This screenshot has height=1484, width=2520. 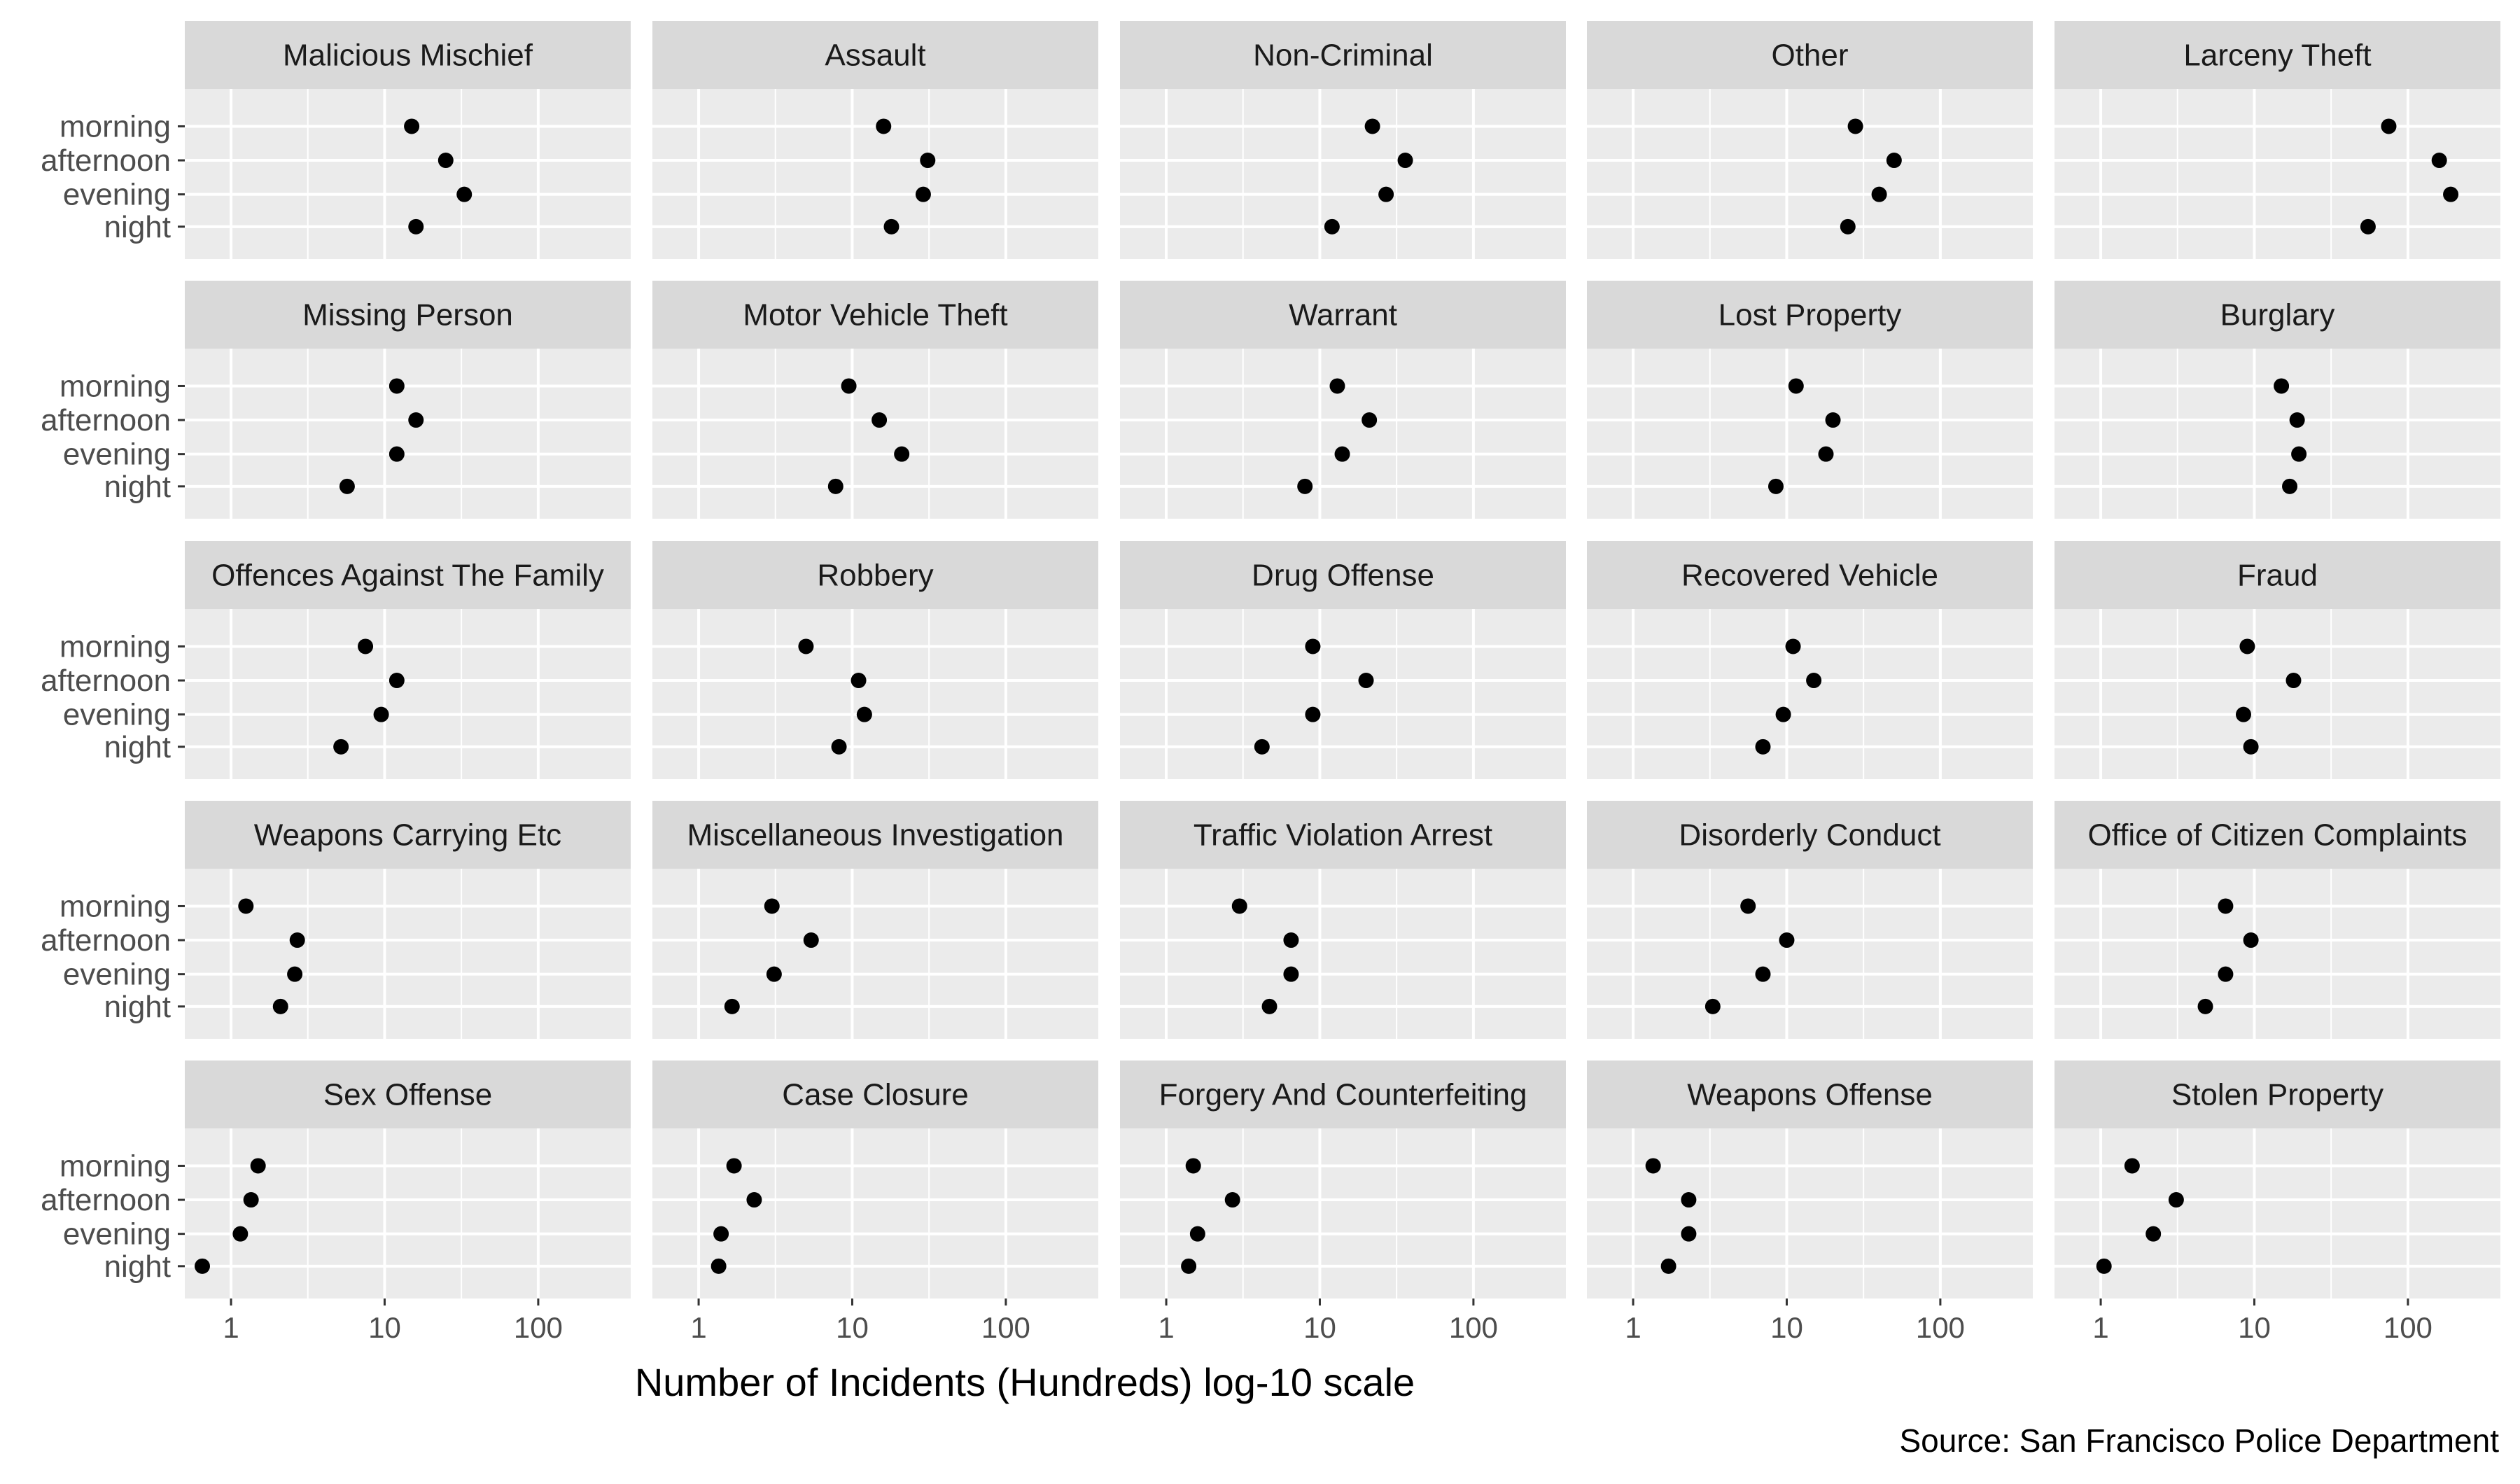 I want to click on facet-panel: Burglary, so click(x=2277, y=400).